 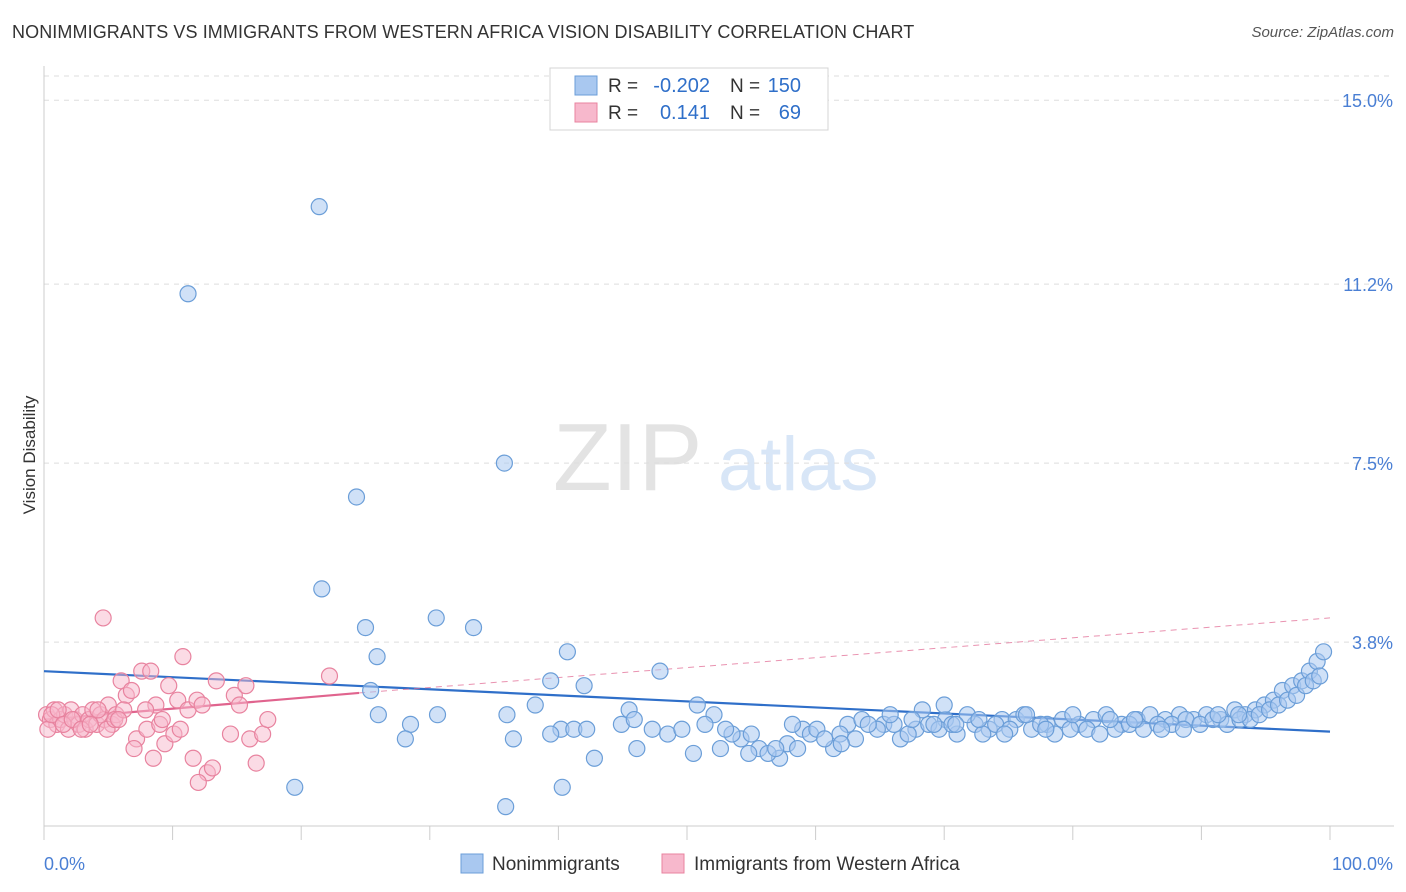 What do you see at coordinates (627, 457) in the screenshot?
I see `watermark-zip: ZIP` at bounding box center [627, 457].